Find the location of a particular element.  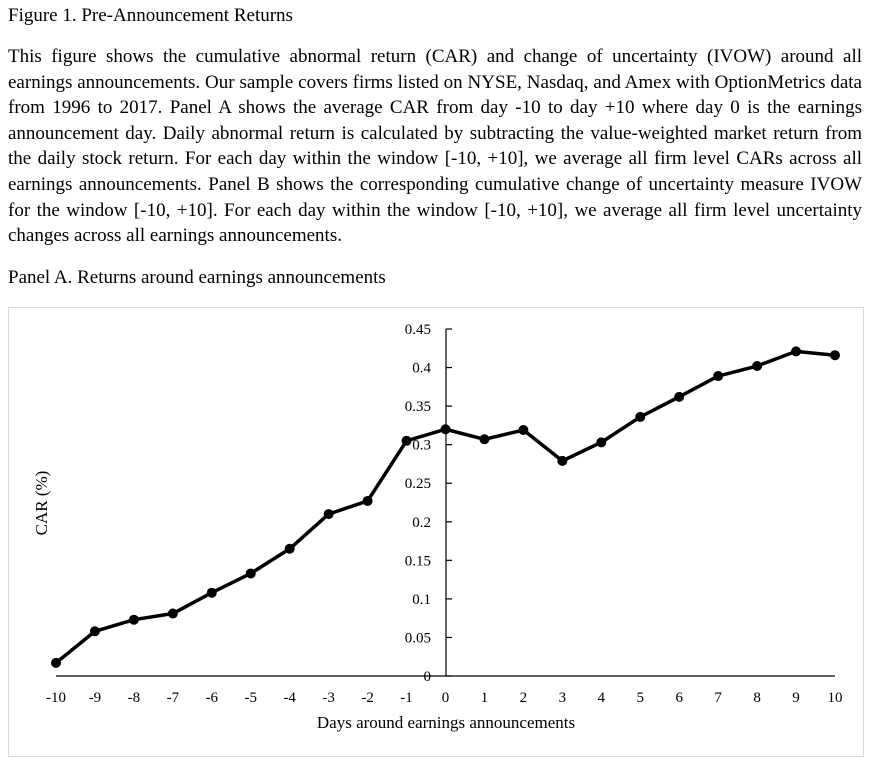

x-tick-label: -1 is located at coordinates (406, 698).